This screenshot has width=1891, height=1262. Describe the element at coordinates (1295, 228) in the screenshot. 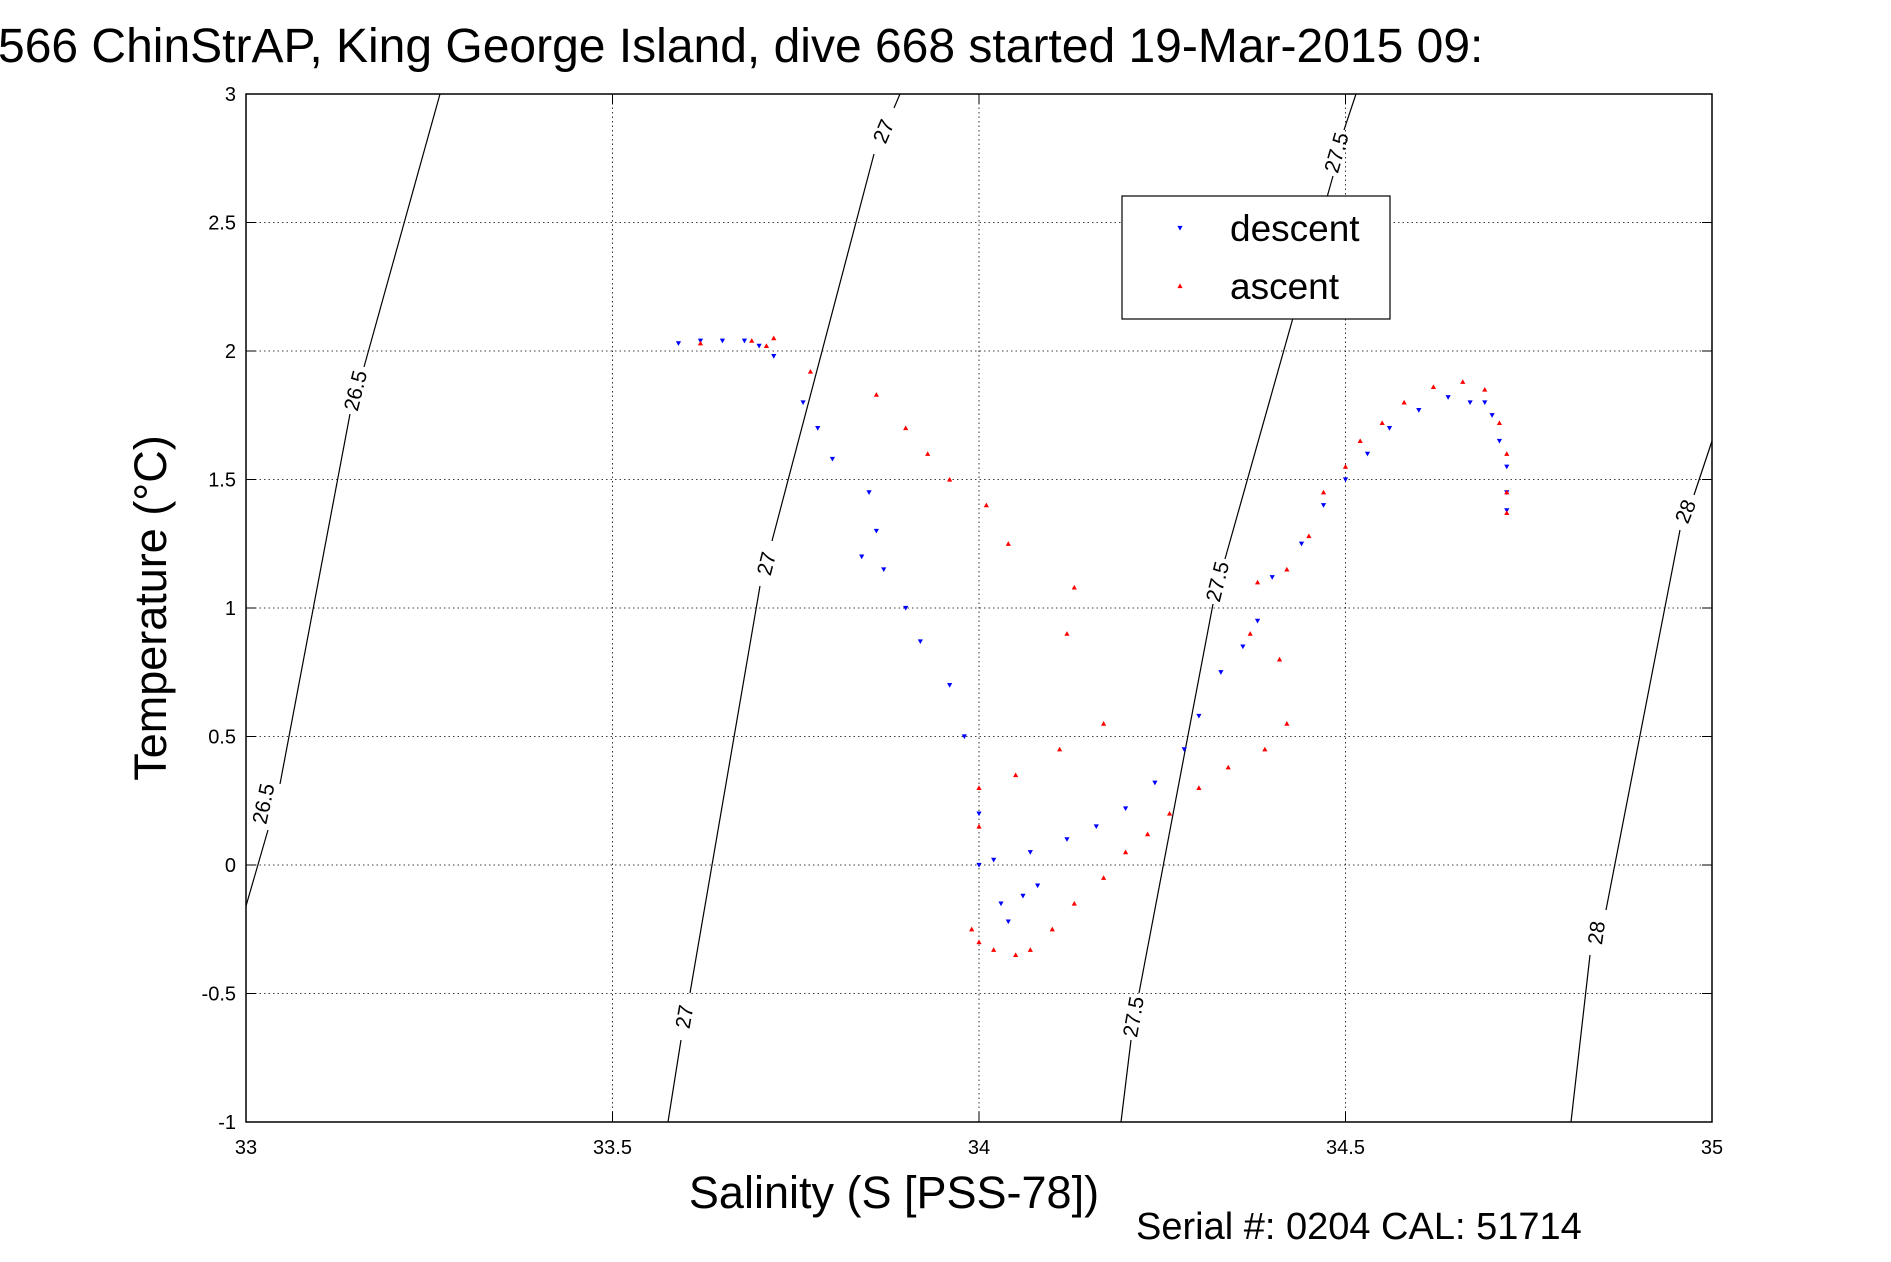

I see `legend-label-descent: descent` at that location.